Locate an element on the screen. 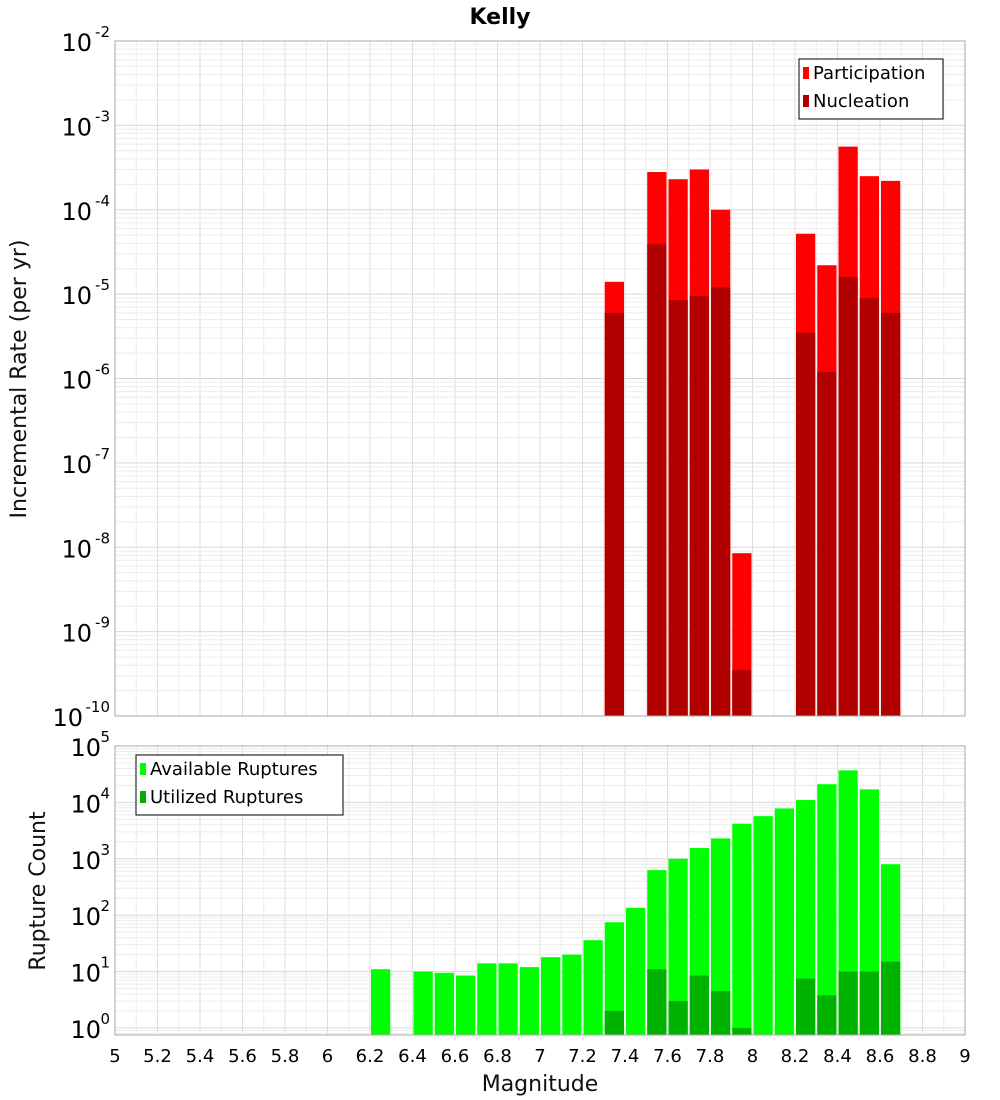 The image size is (1000, 1100). x-tick-label: 6.2 is located at coordinates (370, 1056).